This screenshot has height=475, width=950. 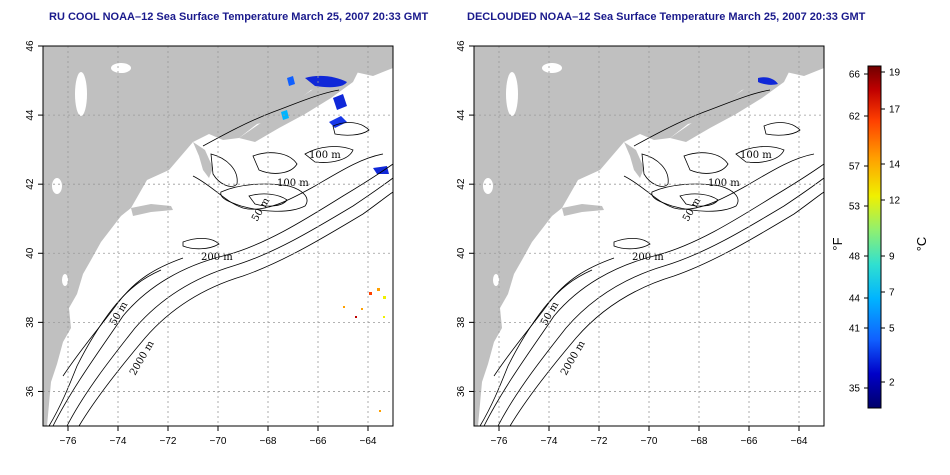 What do you see at coordinates (648, 257) in the screenshot?
I see `right-label-200m: 200 m` at bounding box center [648, 257].